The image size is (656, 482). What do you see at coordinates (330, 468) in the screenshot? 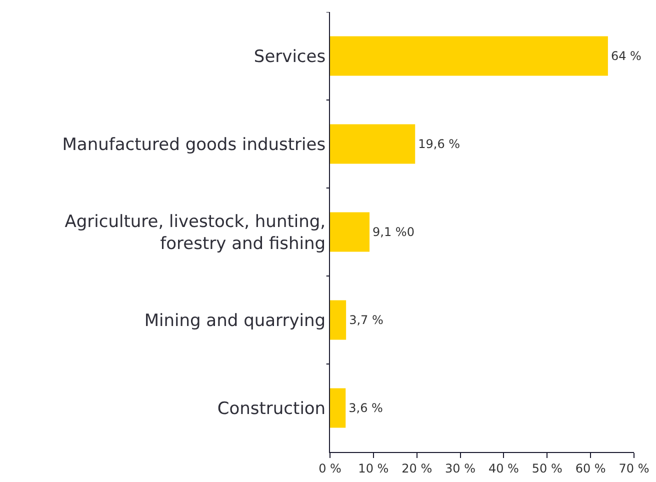
I see `x-tick-label: 0 %` at bounding box center [330, 468].